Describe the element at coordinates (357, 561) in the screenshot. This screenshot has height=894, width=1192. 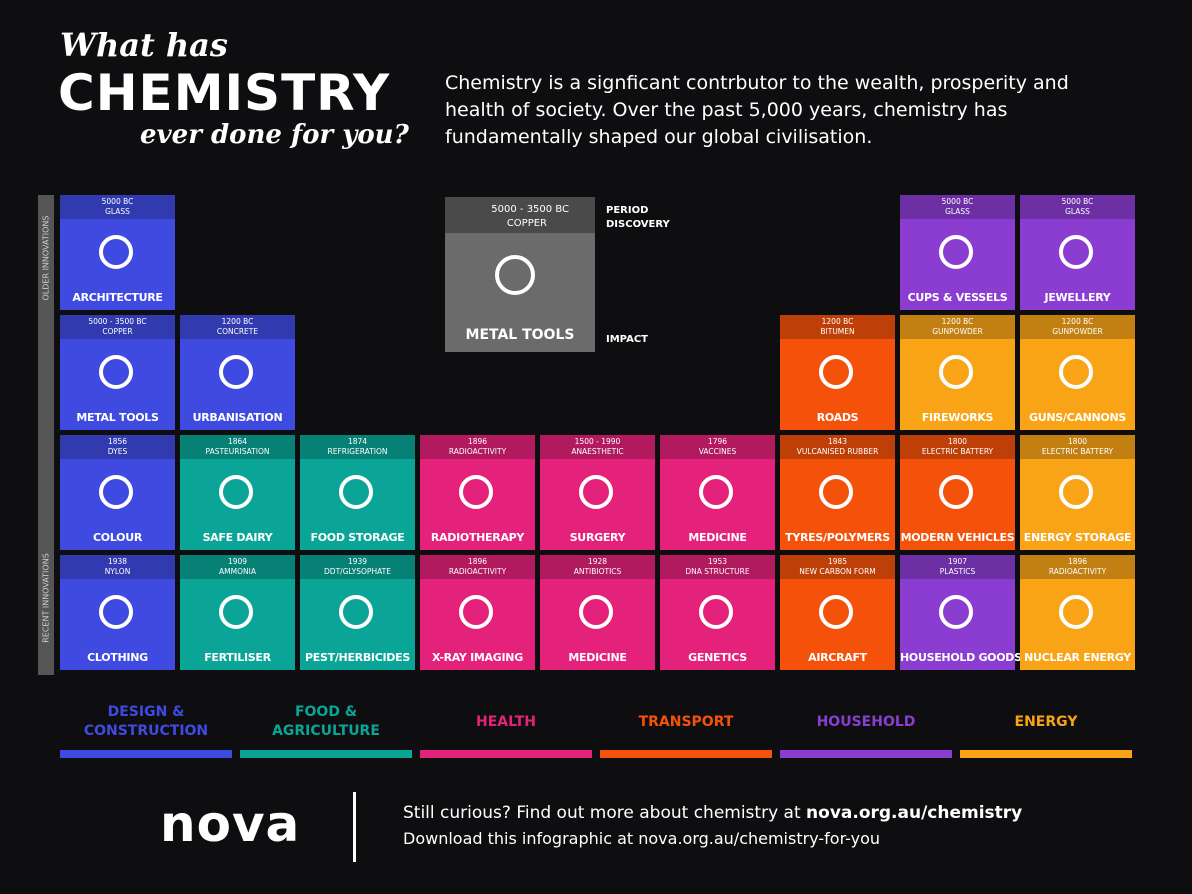
I see `tile-period: 1939` at that location.